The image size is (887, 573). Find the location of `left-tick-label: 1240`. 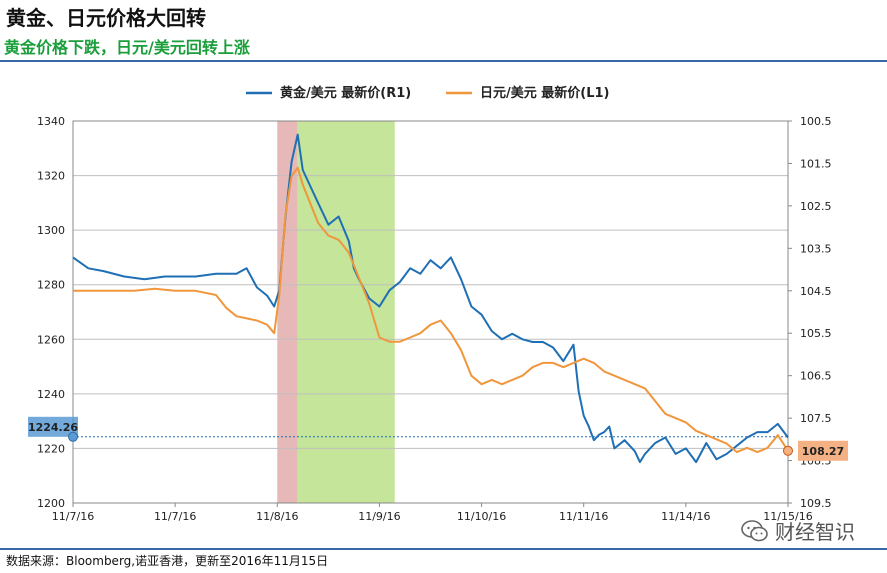

left-tick-label: 1240 is located at coordinates (51, 394).